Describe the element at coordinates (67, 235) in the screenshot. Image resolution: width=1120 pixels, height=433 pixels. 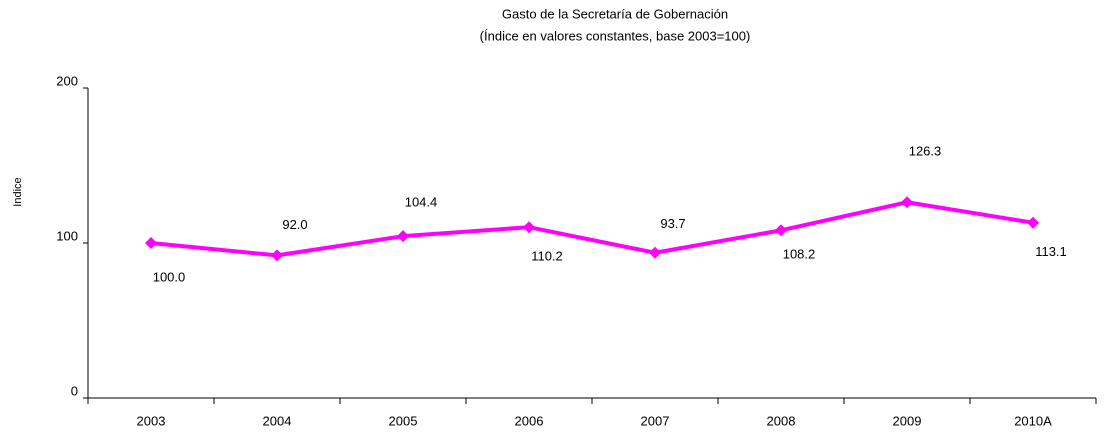
I see `y-tick-label: 100` at that location.